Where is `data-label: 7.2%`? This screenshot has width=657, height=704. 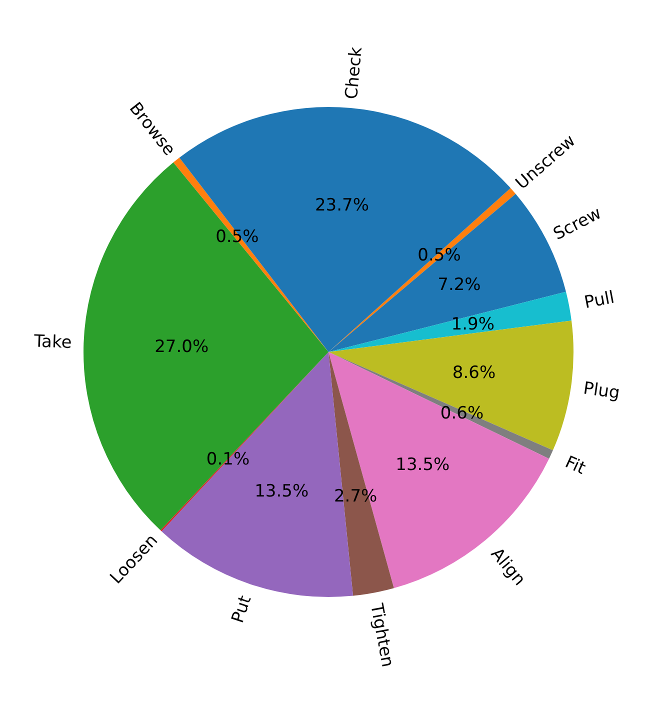
data-label: 7.2% is located at coordinates (459, 284).